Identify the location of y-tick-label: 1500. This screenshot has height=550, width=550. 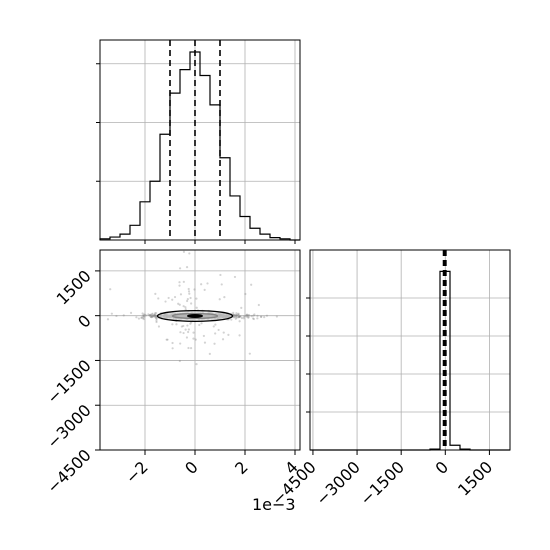
(74, 287).